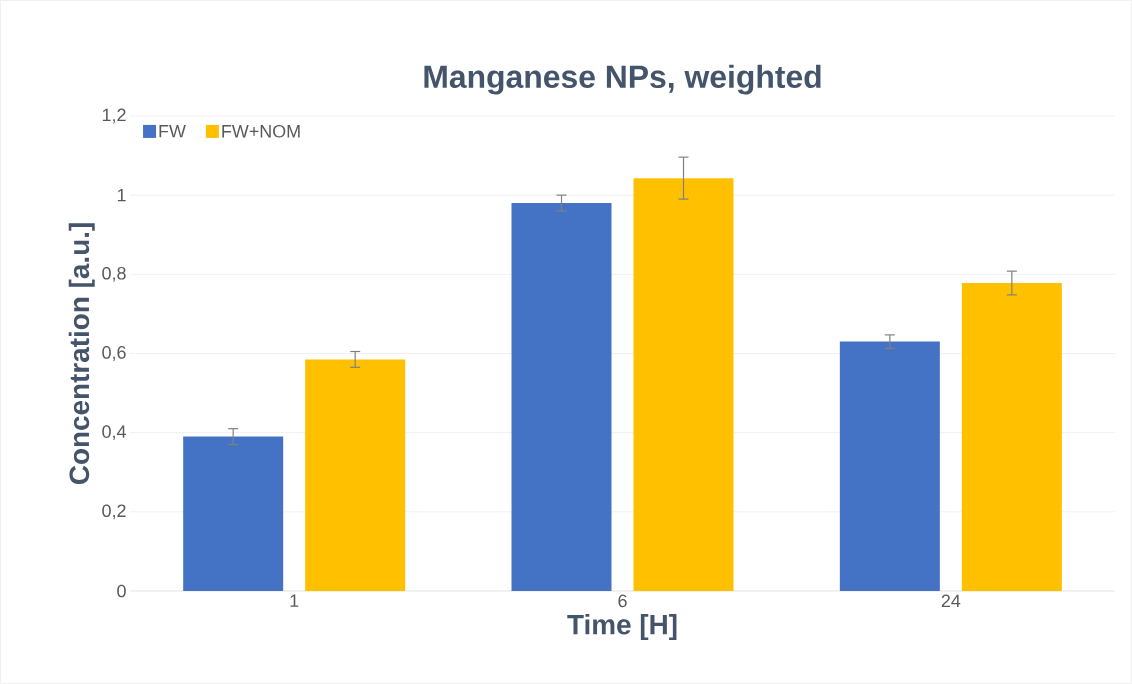 The height and width of the screenshot is (684, 1132). Describe the element at coordinates (114, 274) in the screenshot. I see `y-tick-label: 0,8` at that location.